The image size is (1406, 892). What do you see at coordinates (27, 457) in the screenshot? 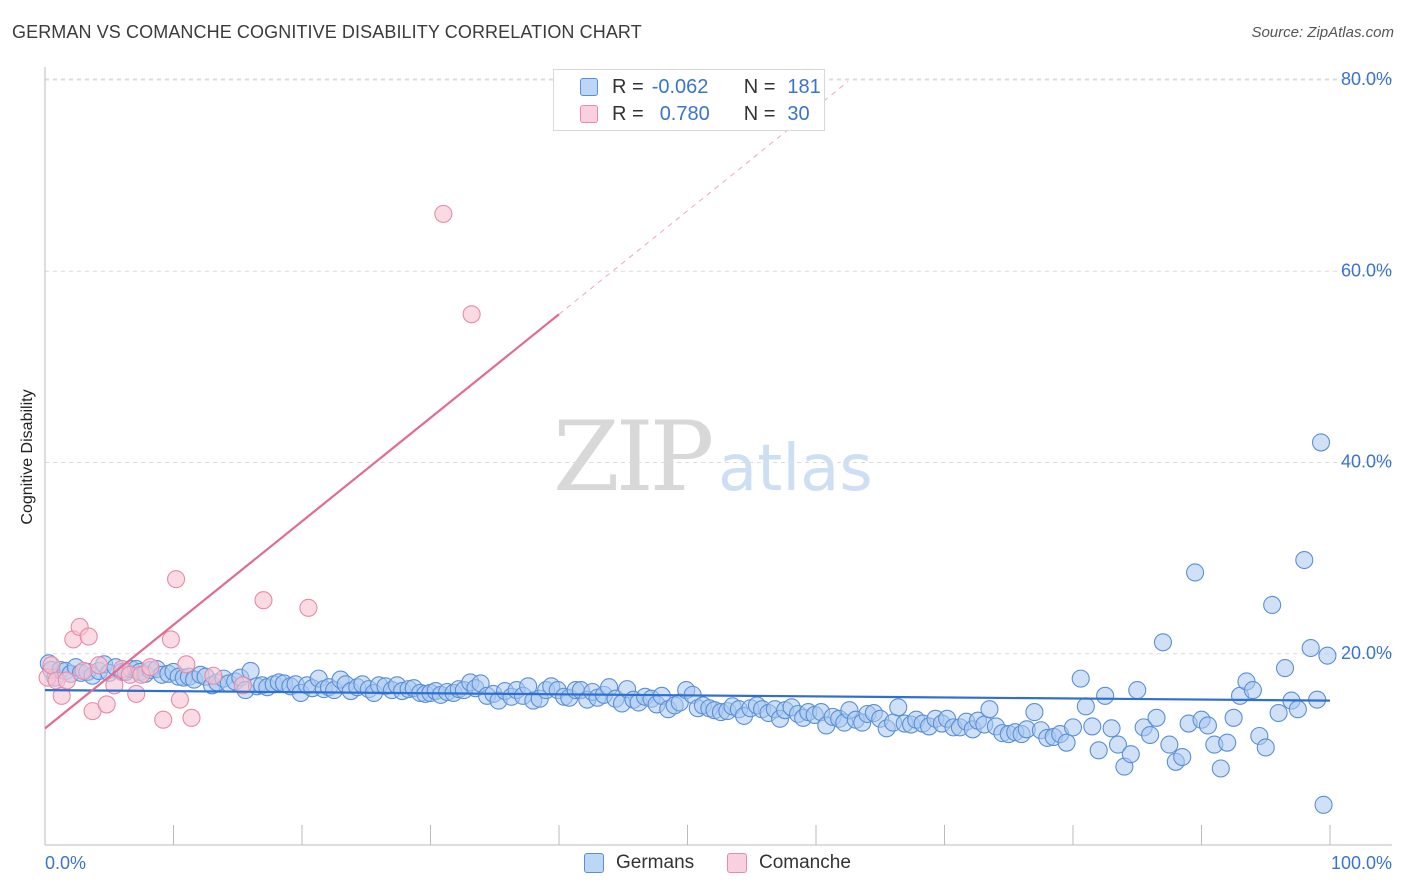
I see `y-axis-label: Cognitive Disability` at bounding box center [27, 457].